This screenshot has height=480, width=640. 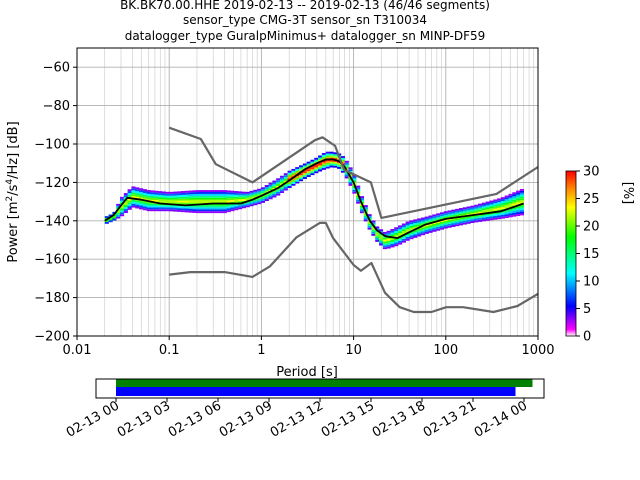 What do you see at coordinates (55, 203) in the screenshot?
I see `y-axis-ticks: −200 −180 −160 −140 −120 −100 −80 −60` at bounding box center [55, 203].